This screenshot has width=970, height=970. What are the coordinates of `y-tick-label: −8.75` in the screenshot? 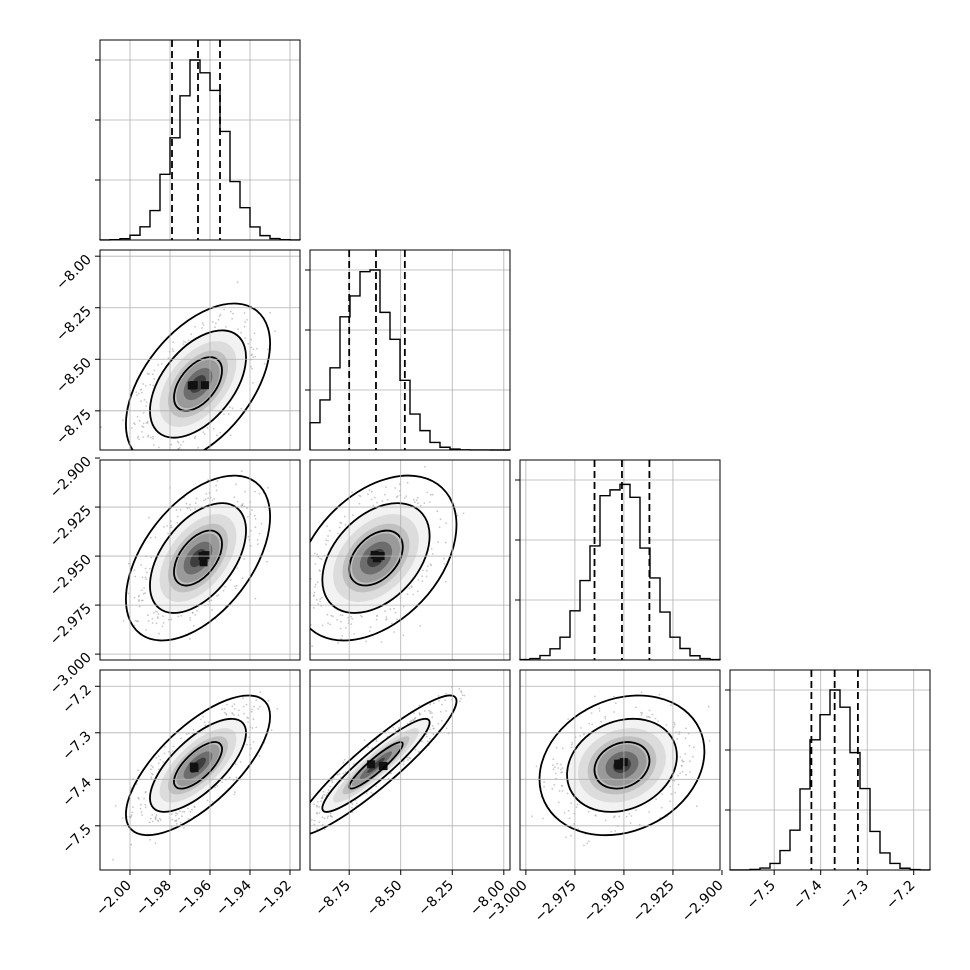 It's located at (74, 427).